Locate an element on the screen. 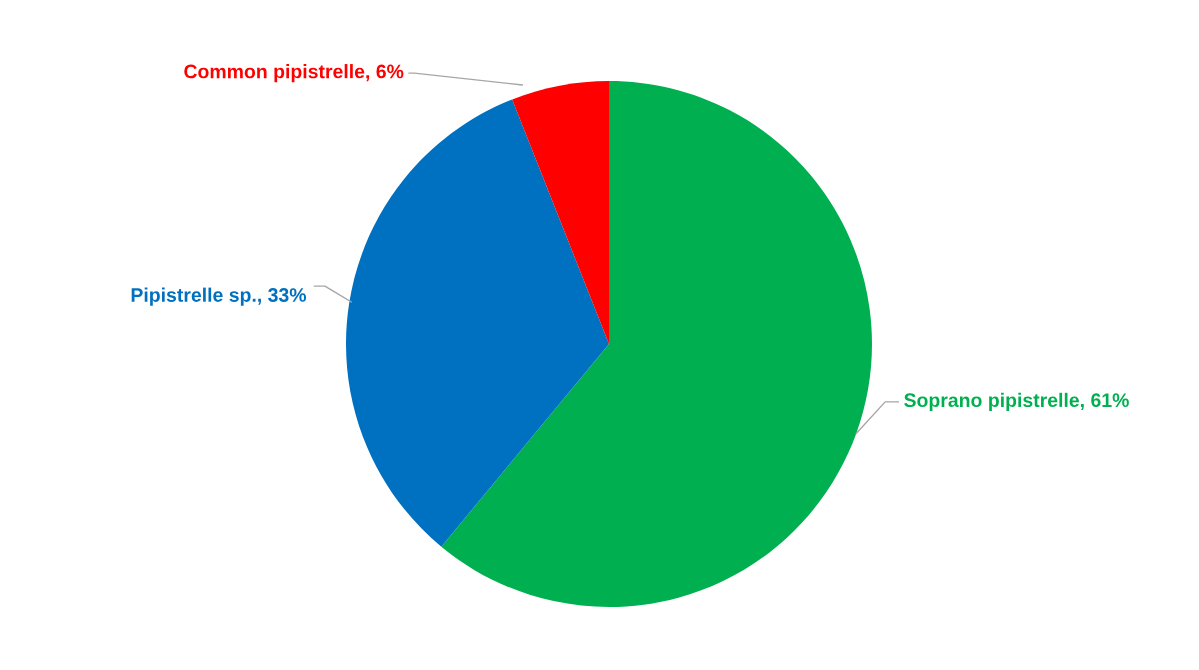  slice-label: Pipistrelle sp., 33% is located at coordinates (219, 296).